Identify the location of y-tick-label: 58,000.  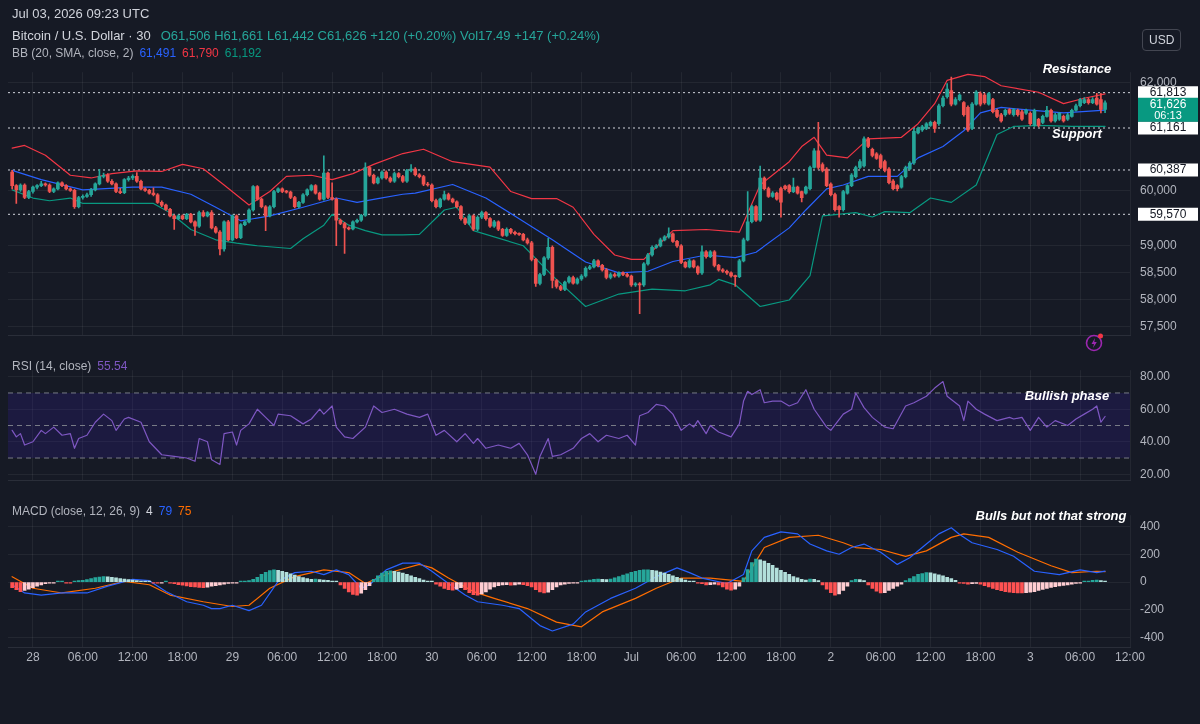
(1159, 298).